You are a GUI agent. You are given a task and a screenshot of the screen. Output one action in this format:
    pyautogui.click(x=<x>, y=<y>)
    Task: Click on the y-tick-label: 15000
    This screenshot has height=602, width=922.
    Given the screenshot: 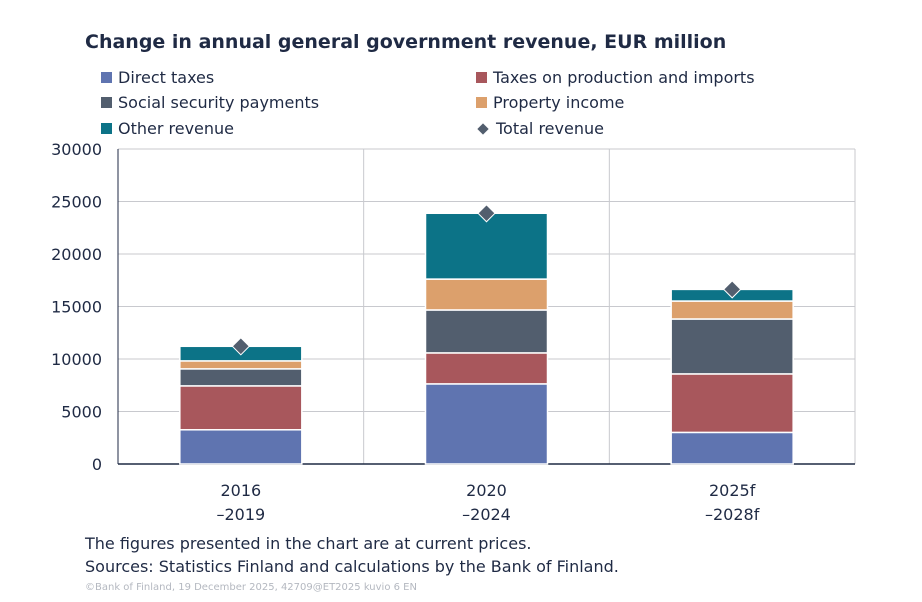 What is the action you would take?
    pyautogui.click(x=76, y=307)
    